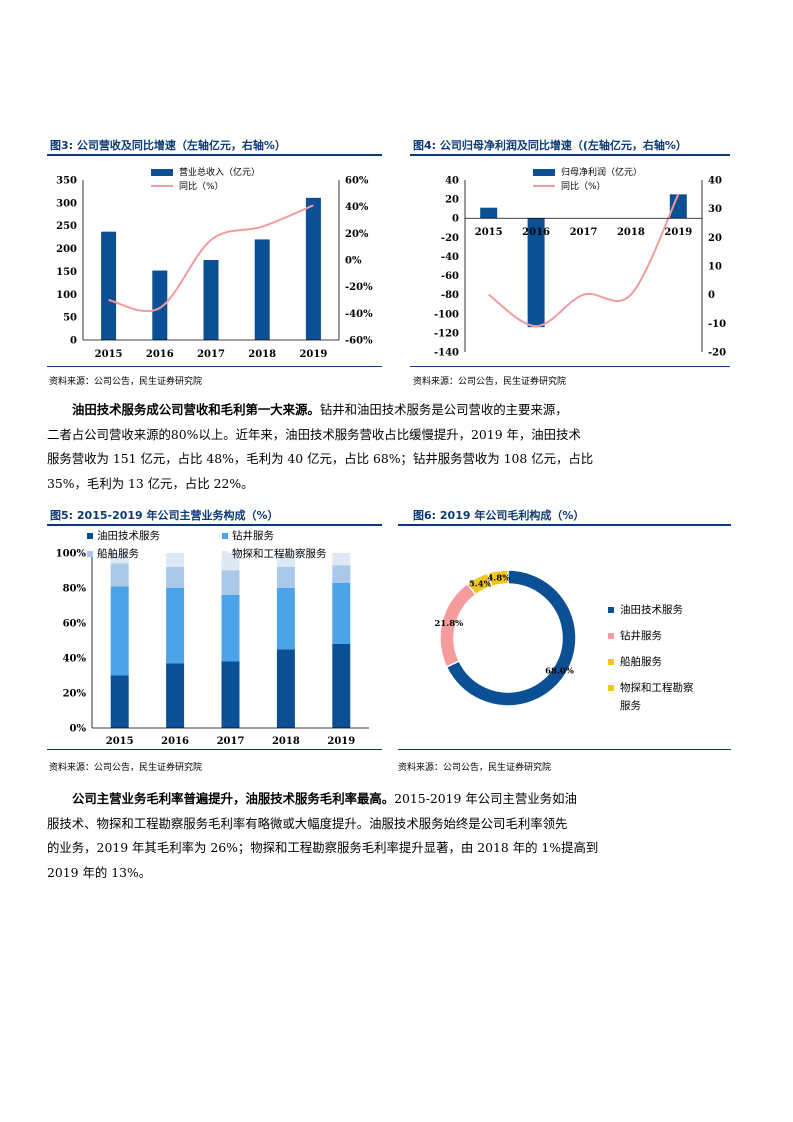  What do you see at coordinates (66, 181) in the screenshot?
I see `fig-left-tick: 350` at bounding box center [66, 181].